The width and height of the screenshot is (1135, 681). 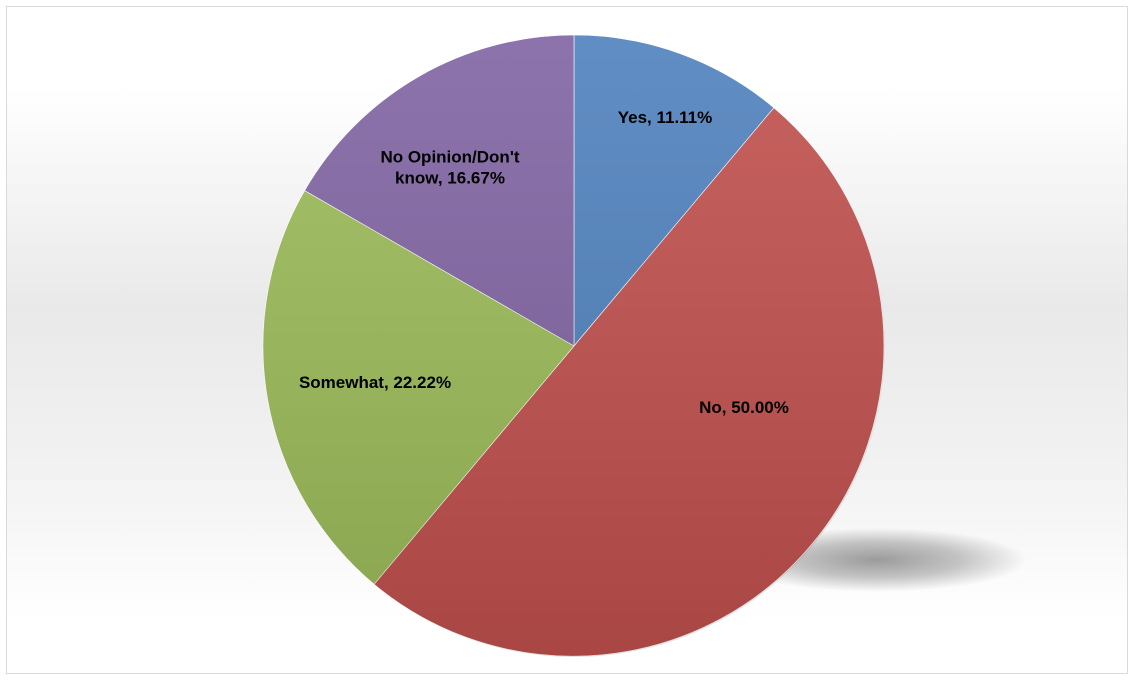 I want to click on data-label-somewhat: Somewhat, 22.22%, so click(x=375, y=382).